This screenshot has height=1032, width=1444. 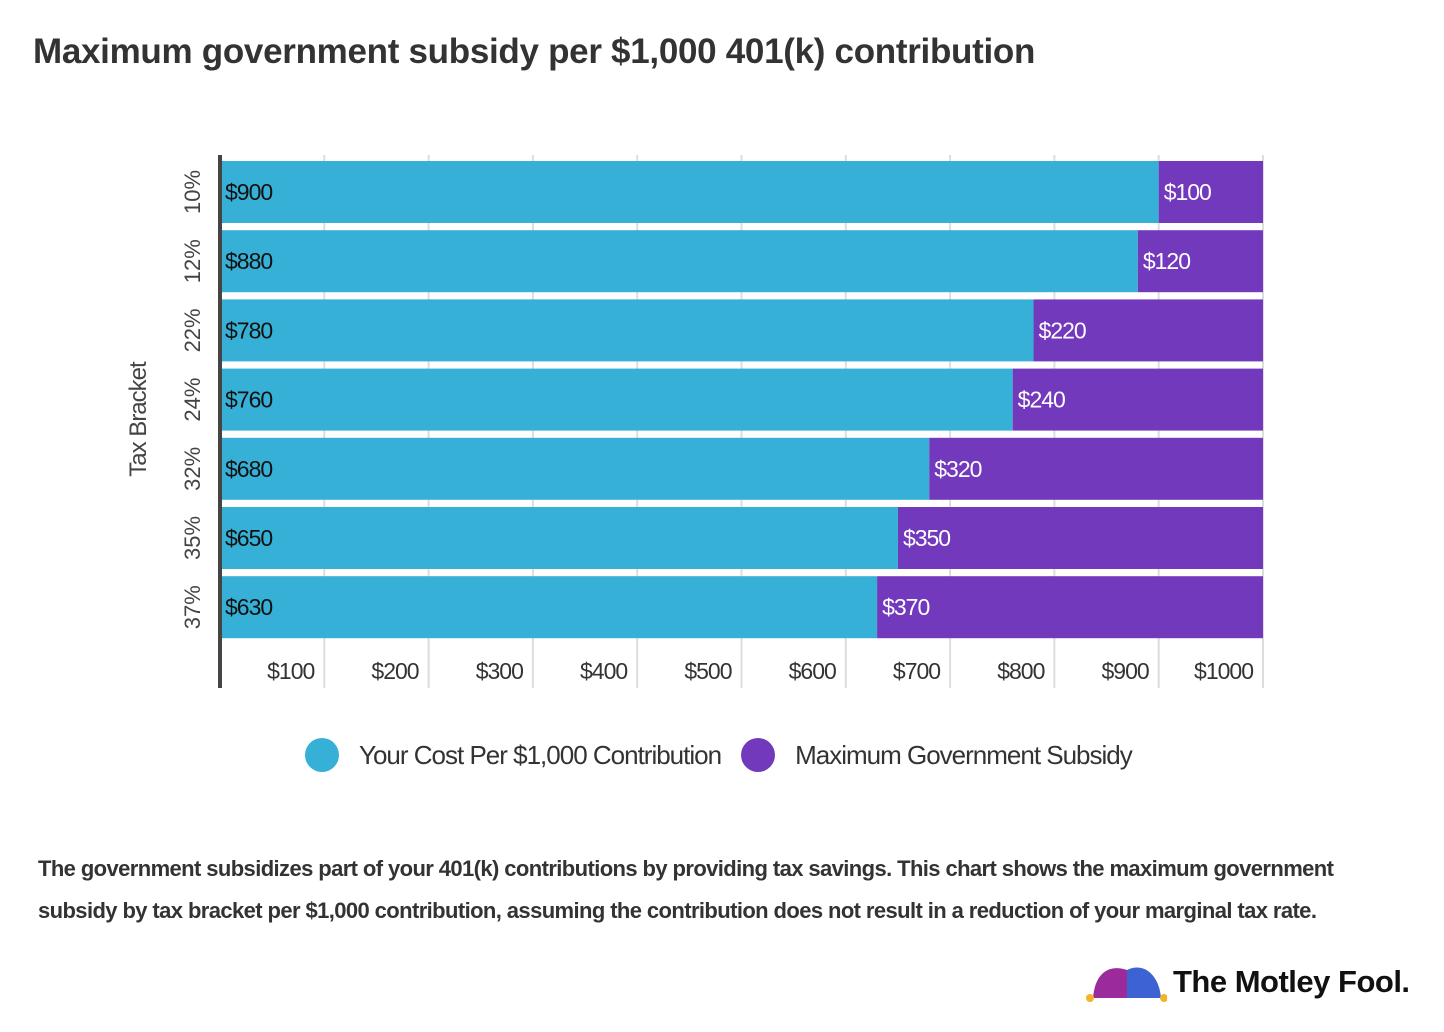 I want to click on y-axis-title: Tax Bracket, so click(x=138, y=419).